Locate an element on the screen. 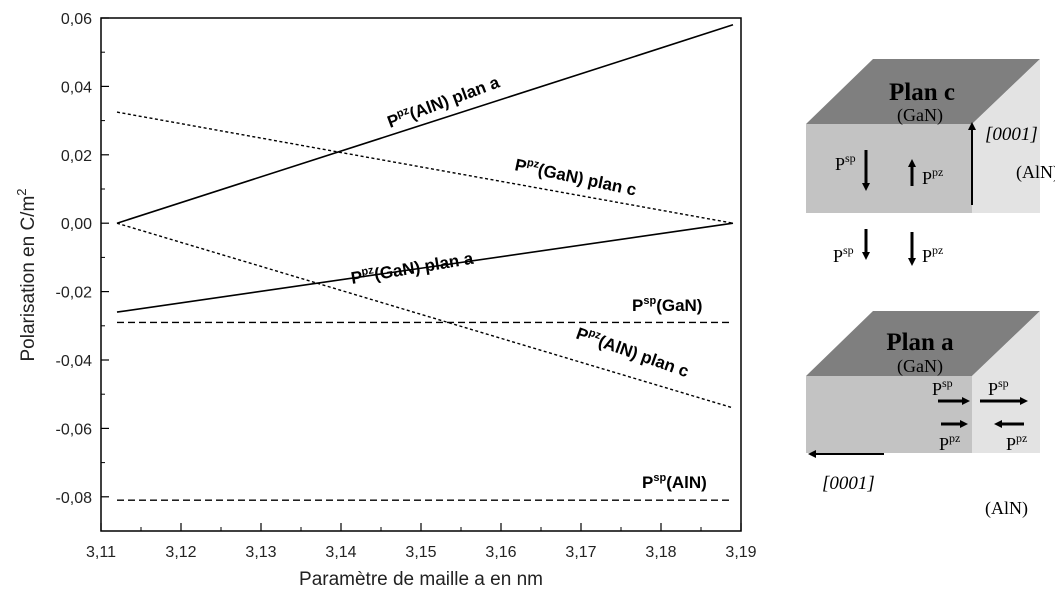 This screenshot has width=1055, height=593. block-plan-c-top-face is located at coordinates (923, 91).